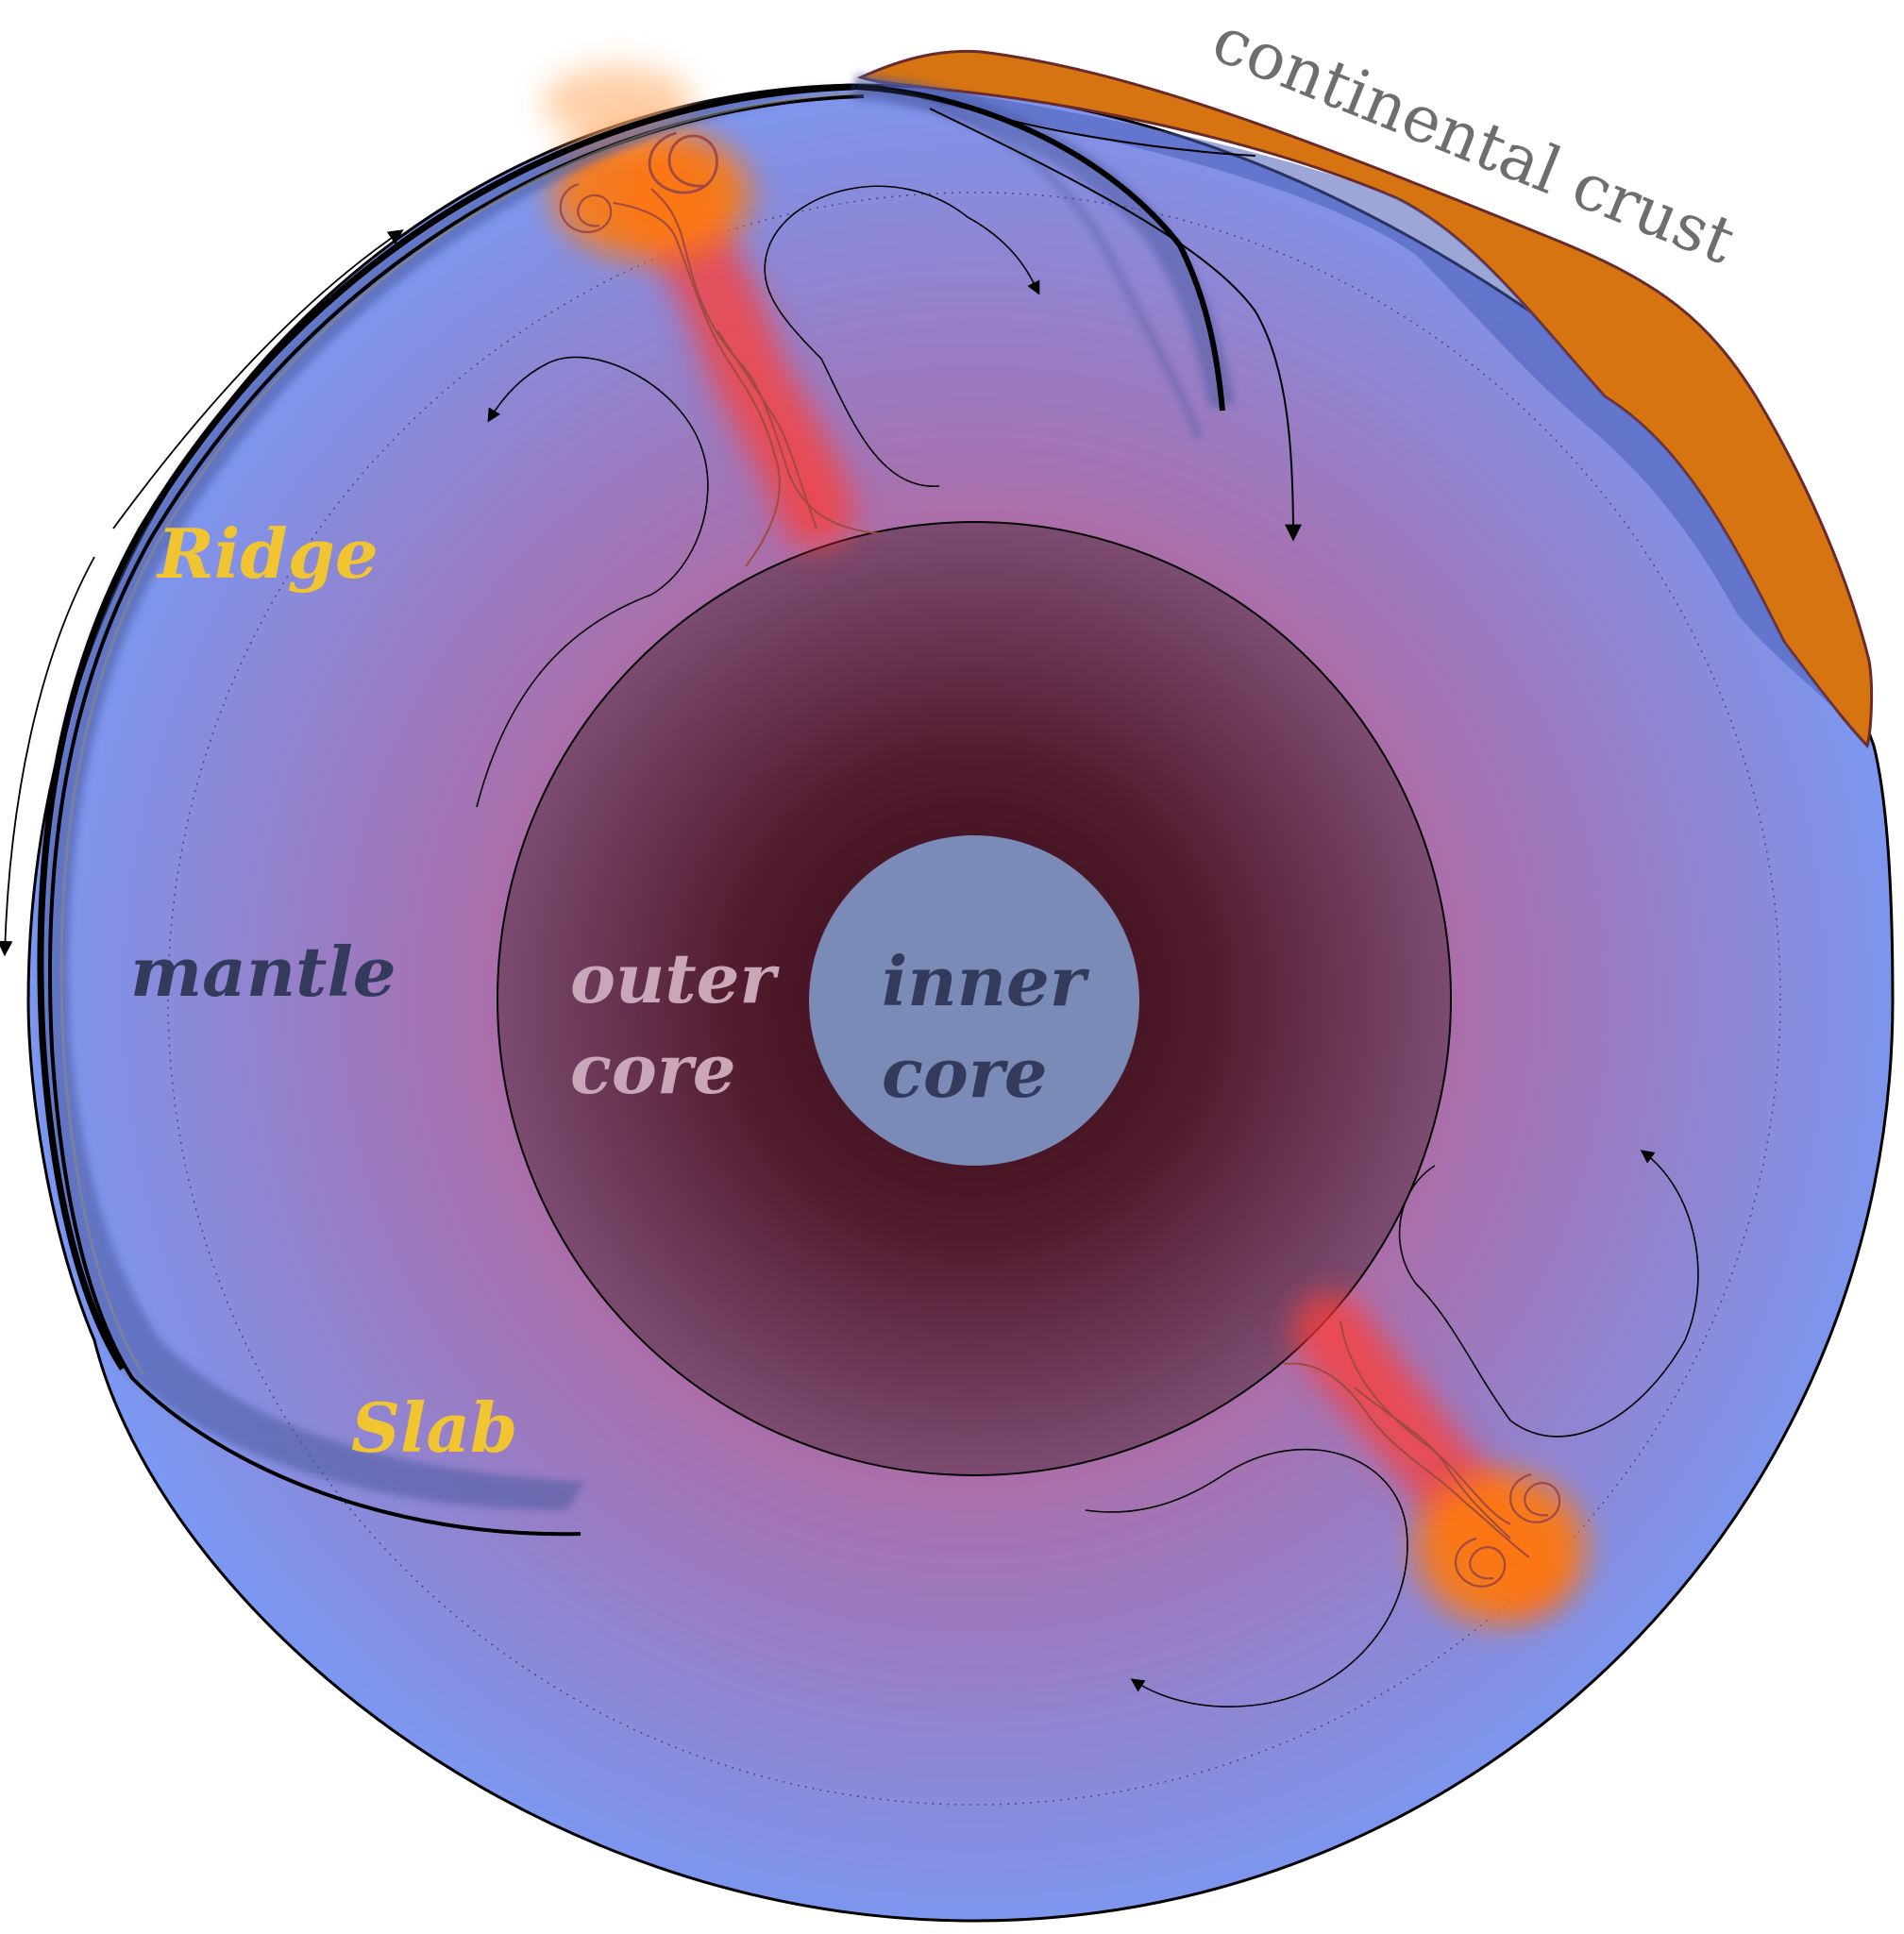  I want to click on outer-core-label-line1: outer, so click(675, 978).